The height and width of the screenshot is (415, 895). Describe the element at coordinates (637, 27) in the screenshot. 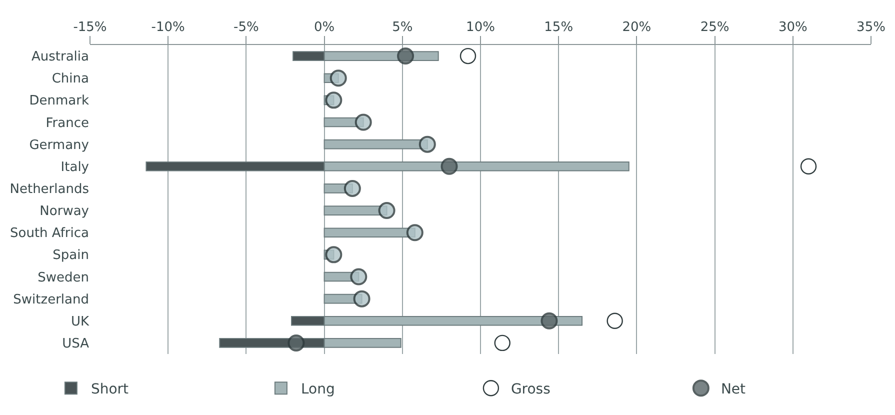

I see `x-tick-label: 20%` at that location.